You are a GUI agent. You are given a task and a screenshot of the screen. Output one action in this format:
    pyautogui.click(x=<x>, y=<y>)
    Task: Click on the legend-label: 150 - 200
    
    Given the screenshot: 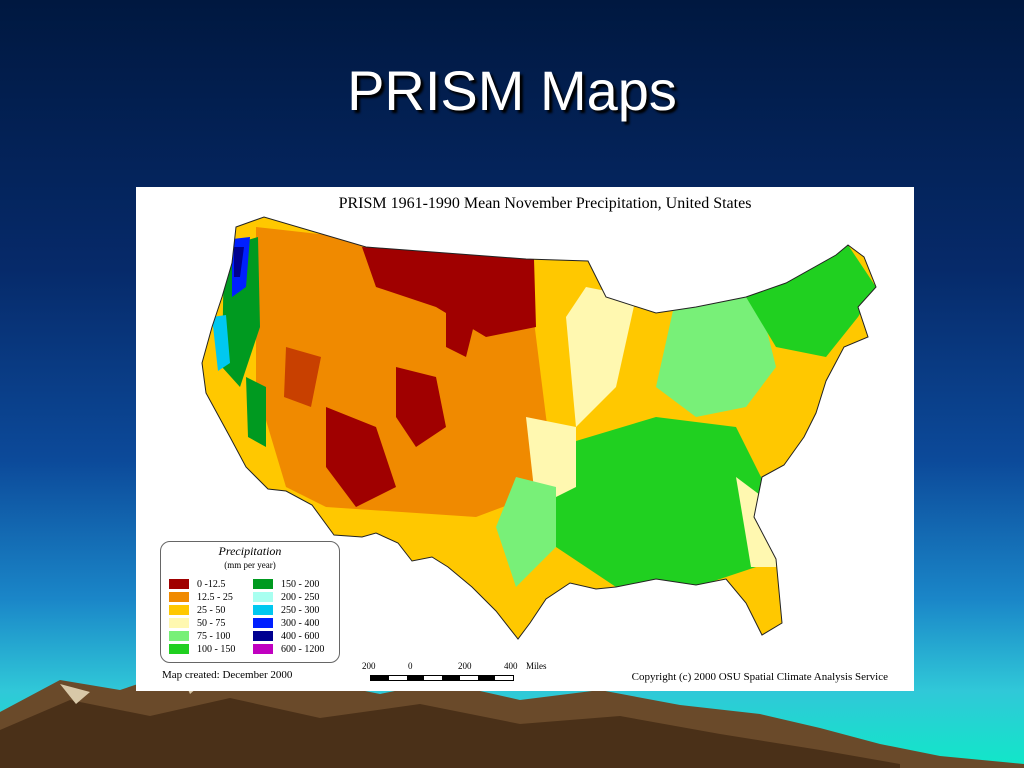 What is the action you would take?
    pyautogui.click(x=300, y=584)
    